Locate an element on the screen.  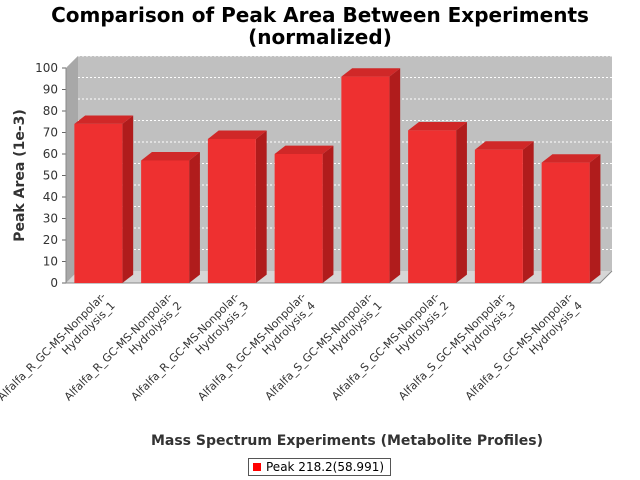
legend-swatch is located at coordinates (257, 467).